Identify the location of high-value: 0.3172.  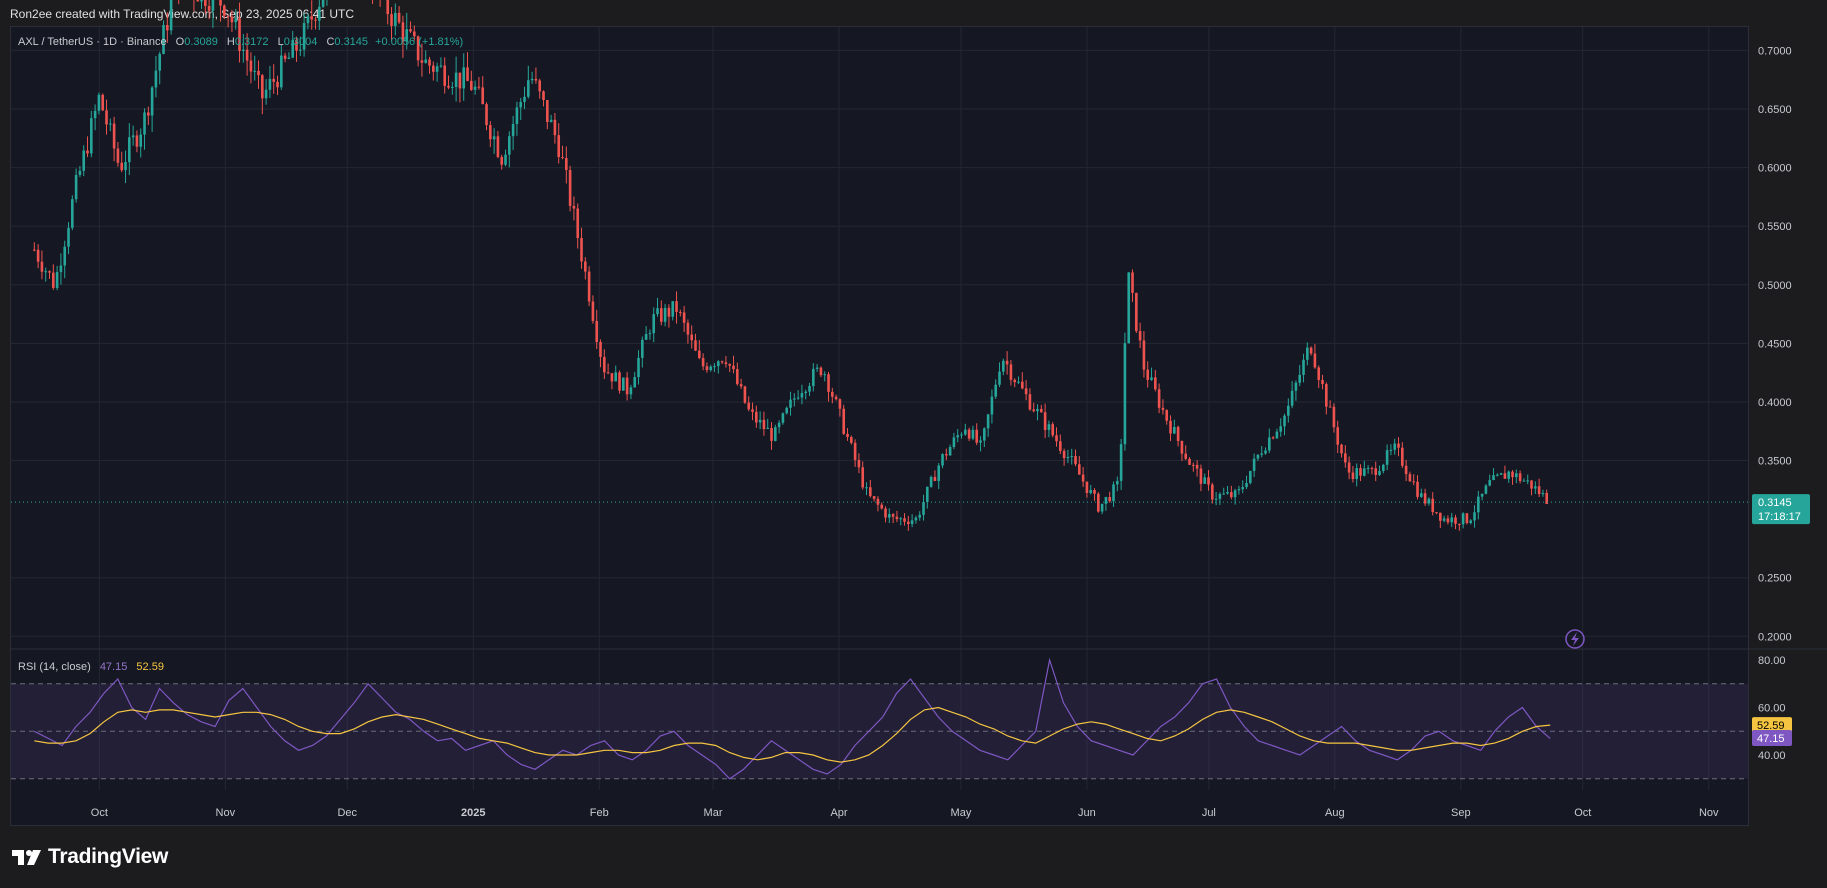
(251, 42).